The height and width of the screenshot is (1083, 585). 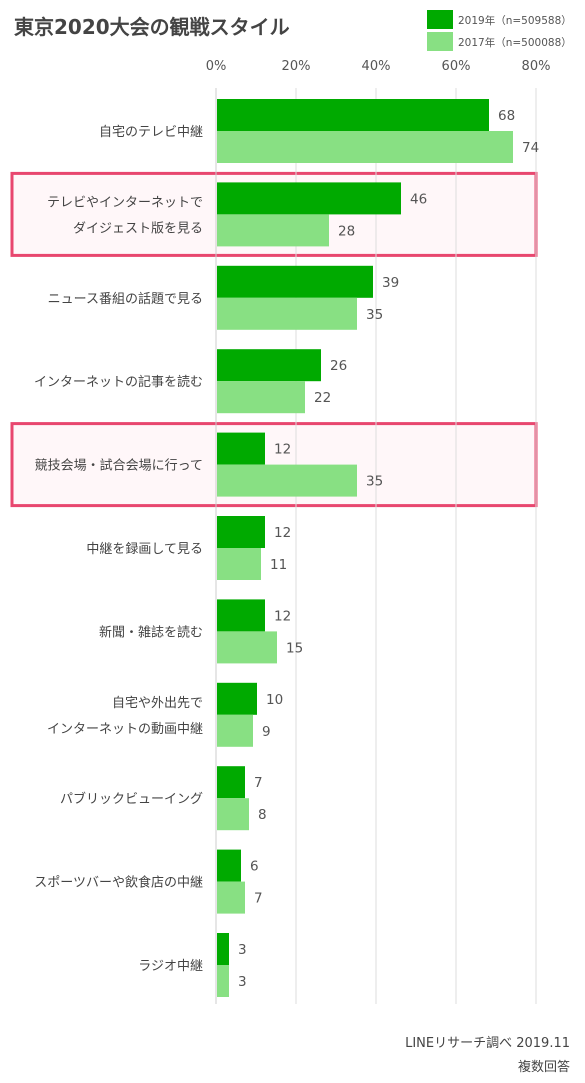 What do you see at coordinates (118, 883) in the screenshot?
I see `category-label: スポーツバーや飲食店の中継` at bounding box center [118, 883].